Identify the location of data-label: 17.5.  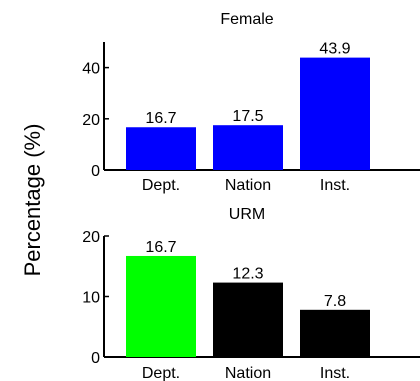
(247, 116).